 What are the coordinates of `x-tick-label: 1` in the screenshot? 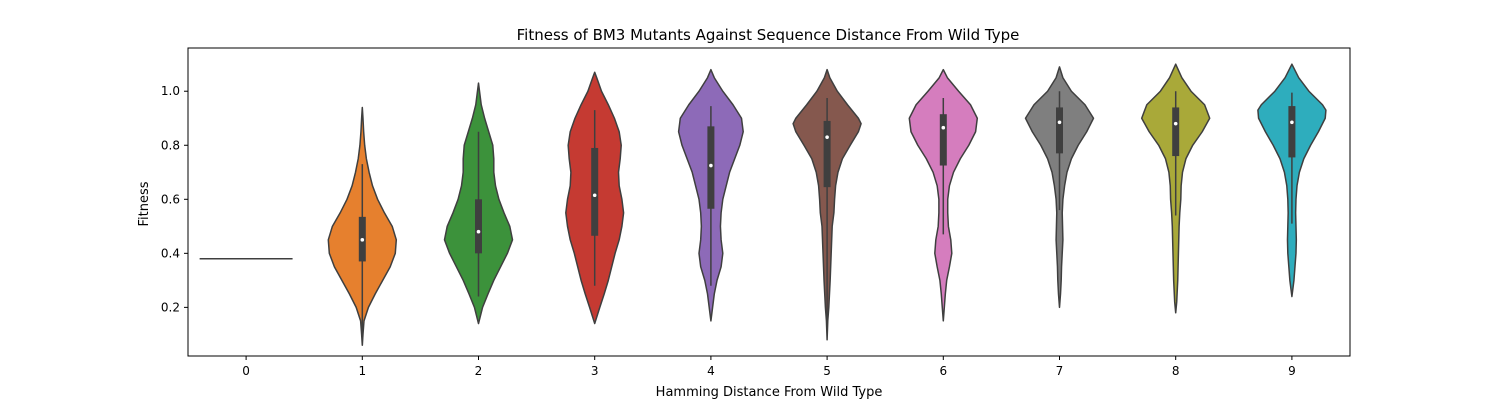 It's located at (362, 371).